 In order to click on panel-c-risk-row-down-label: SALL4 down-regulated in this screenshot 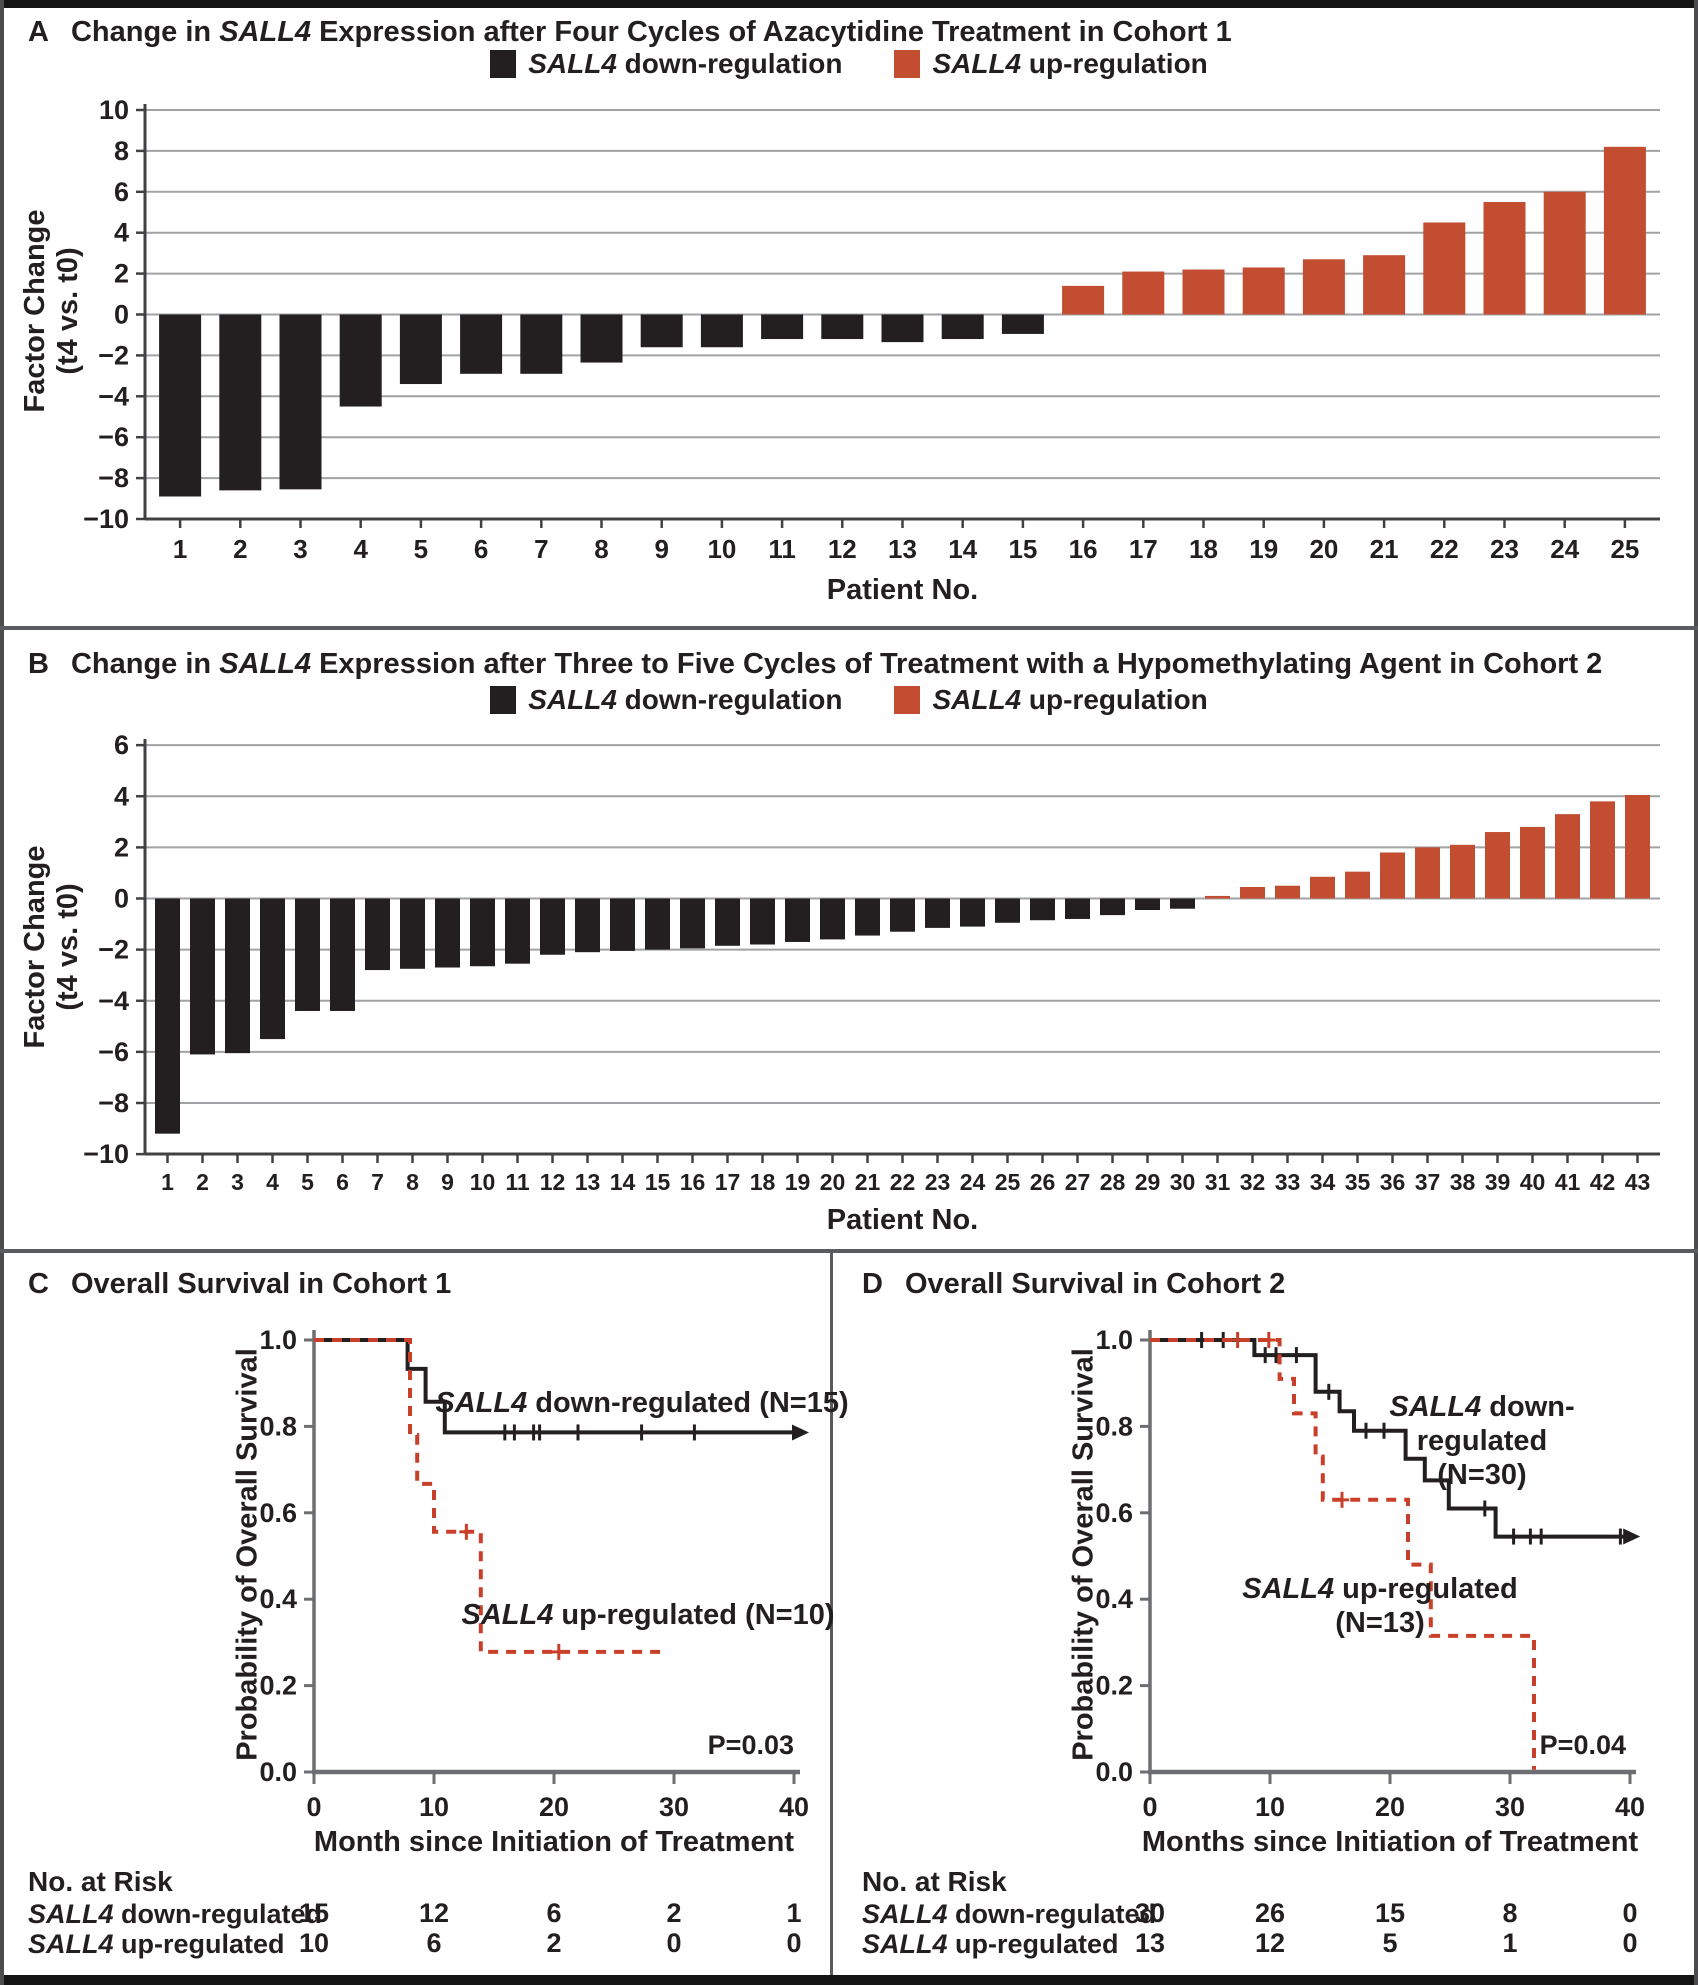, I will do `click(175, 1914)`.